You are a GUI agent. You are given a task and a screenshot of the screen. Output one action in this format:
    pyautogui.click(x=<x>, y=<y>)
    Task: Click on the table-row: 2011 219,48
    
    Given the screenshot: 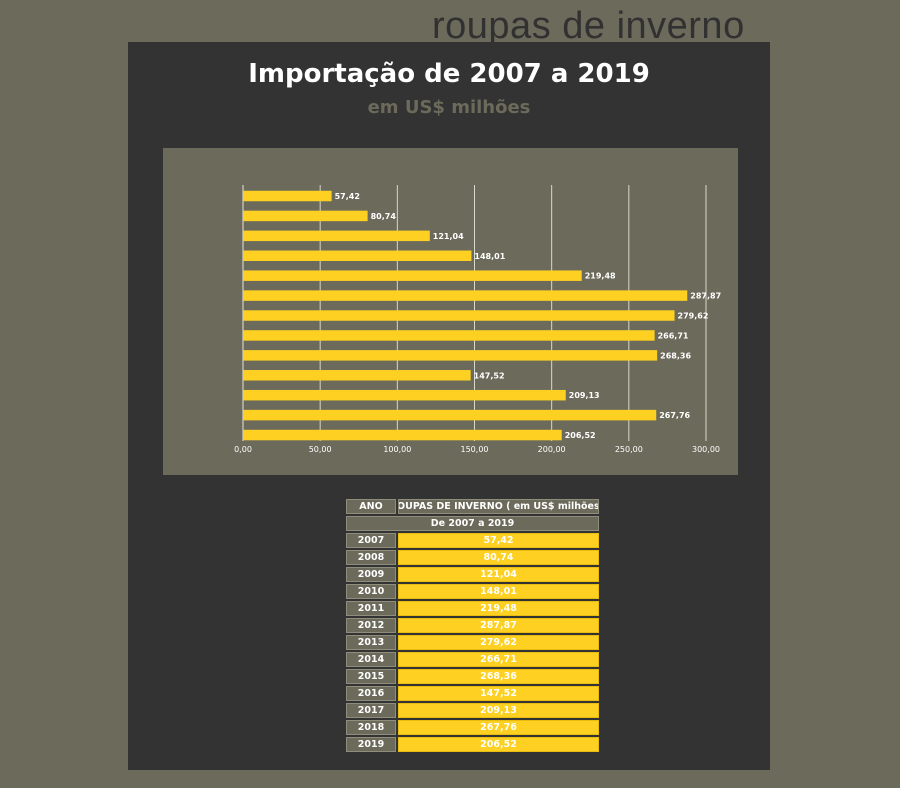 What is the action you would take?
    pyautogui.click(x=472, y=608)
    